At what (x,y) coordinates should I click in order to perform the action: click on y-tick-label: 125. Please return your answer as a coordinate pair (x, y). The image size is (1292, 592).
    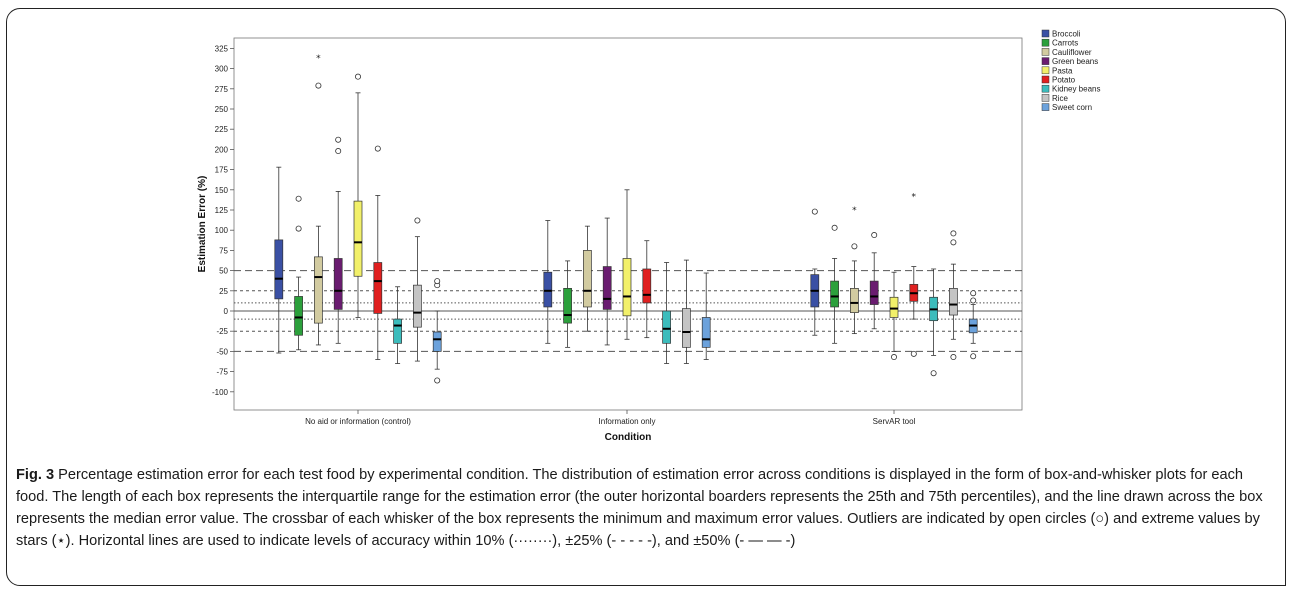
    Looking at the image, I should click on (222, 210).